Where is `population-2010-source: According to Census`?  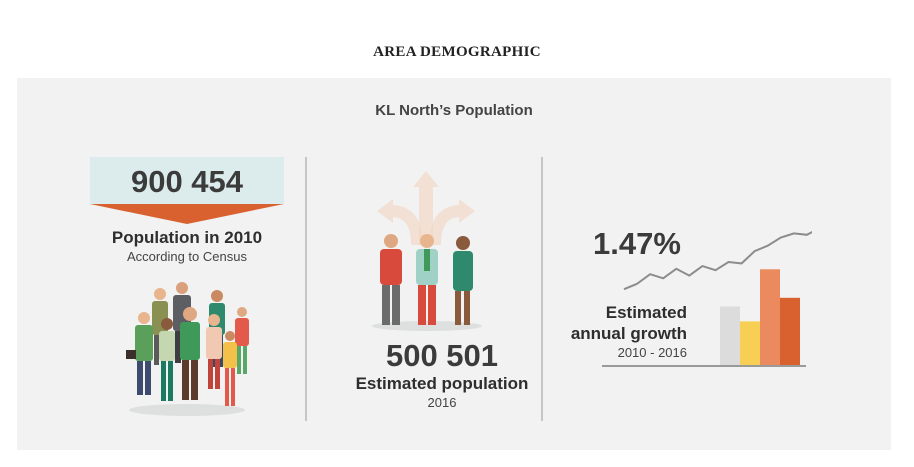 population-2010-source: According to Census is located at coordinates (187, 256).